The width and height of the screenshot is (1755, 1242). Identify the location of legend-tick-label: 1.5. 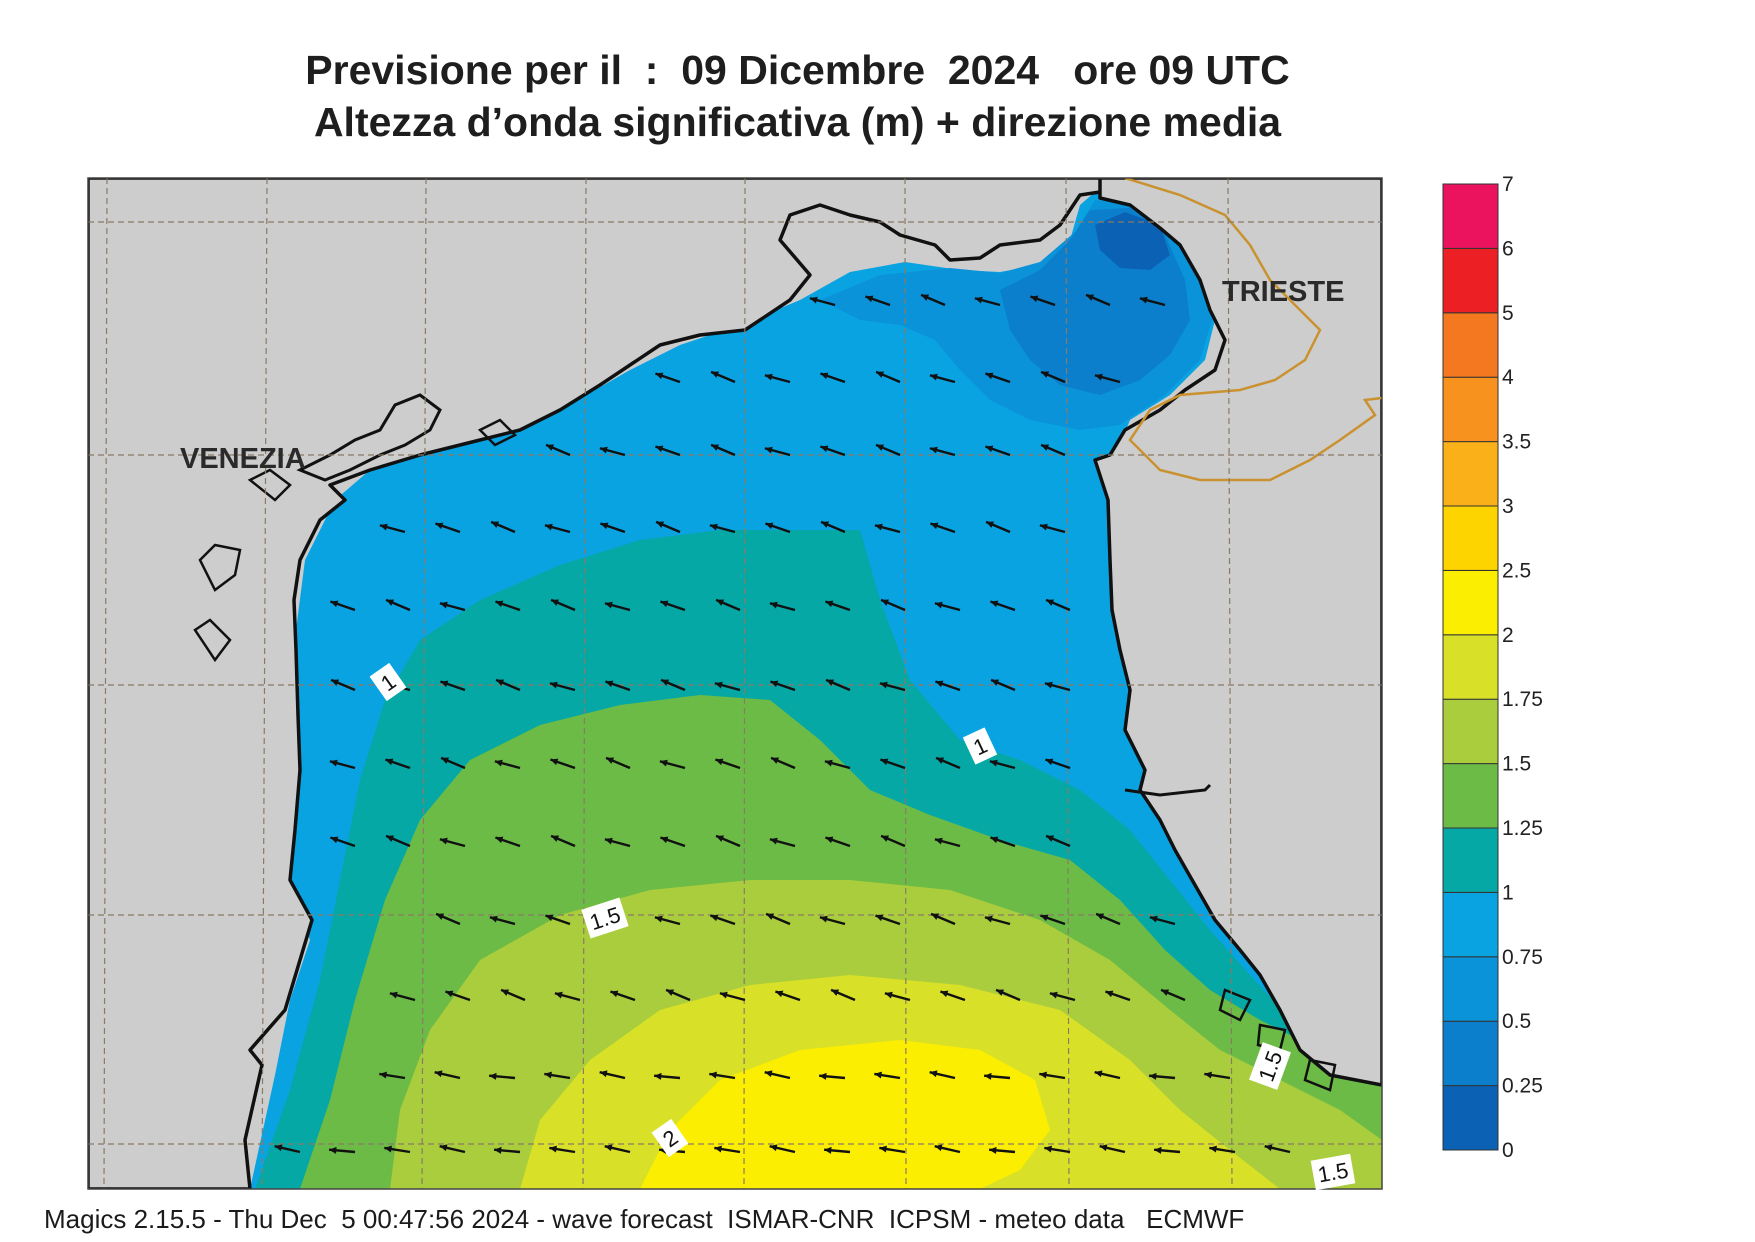
(1516, 764).